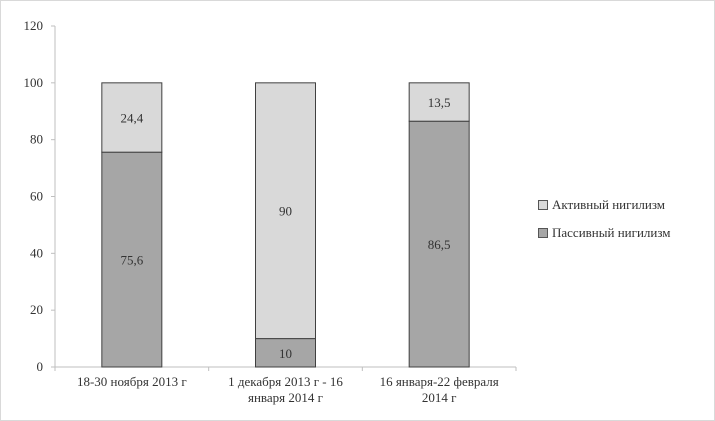 The height and width of the screenshot is (421, 715). Describe the element at coordinates (36, 252) in the screenshot. I see `y-tick-label: 40` at that location.